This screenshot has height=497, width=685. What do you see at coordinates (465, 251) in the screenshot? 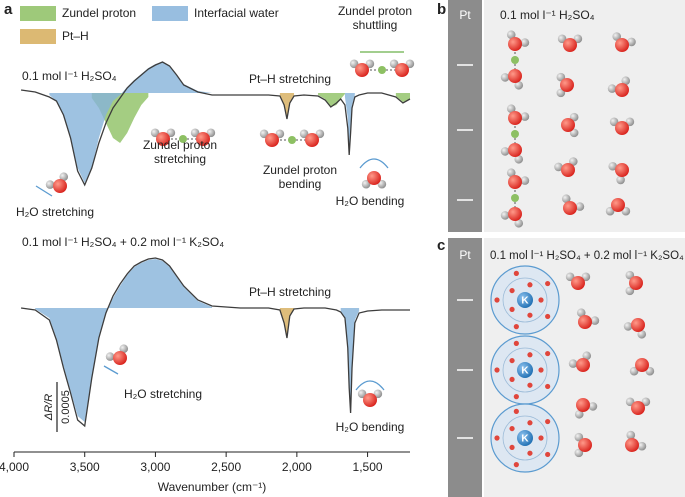
I see `electrode-dashes` at bounding box center [465, 251].